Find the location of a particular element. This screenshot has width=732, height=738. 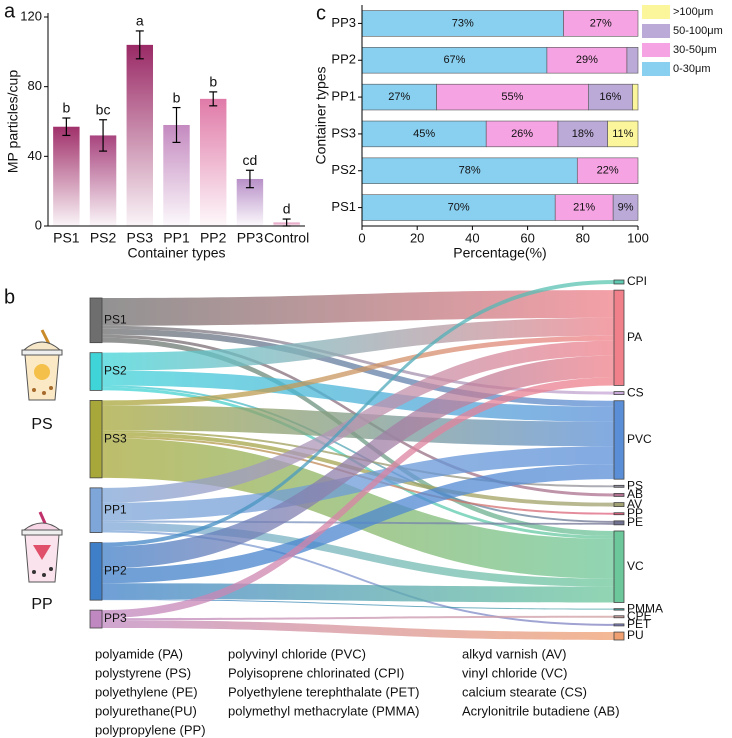

x-tick-label: 40 is located at coordinates (472, 237).